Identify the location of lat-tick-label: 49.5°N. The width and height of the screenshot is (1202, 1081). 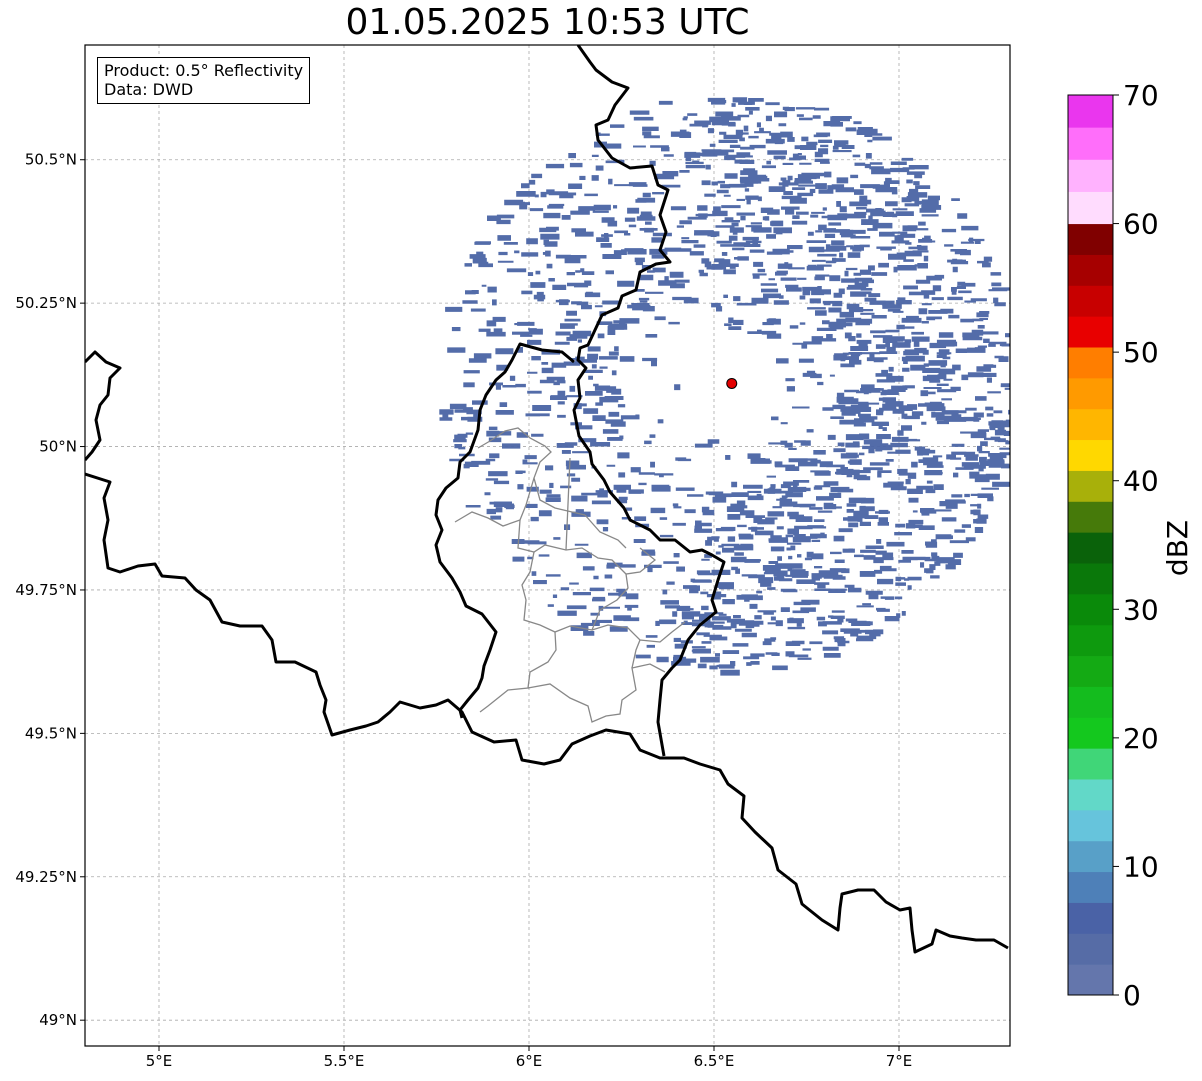
(51, 733).